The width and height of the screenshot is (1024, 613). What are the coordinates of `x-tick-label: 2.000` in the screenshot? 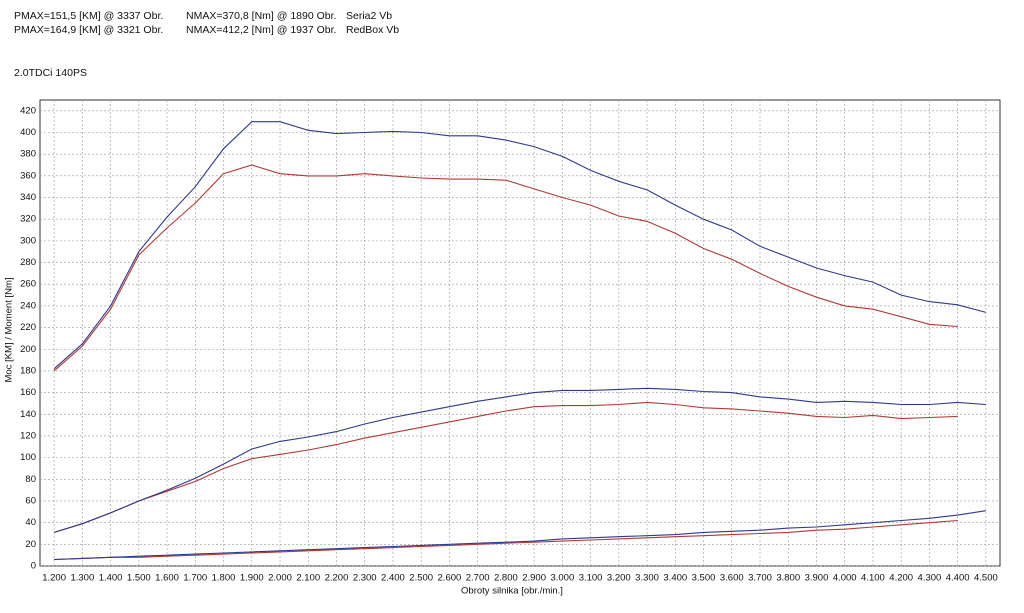 It's located at (280, 578).